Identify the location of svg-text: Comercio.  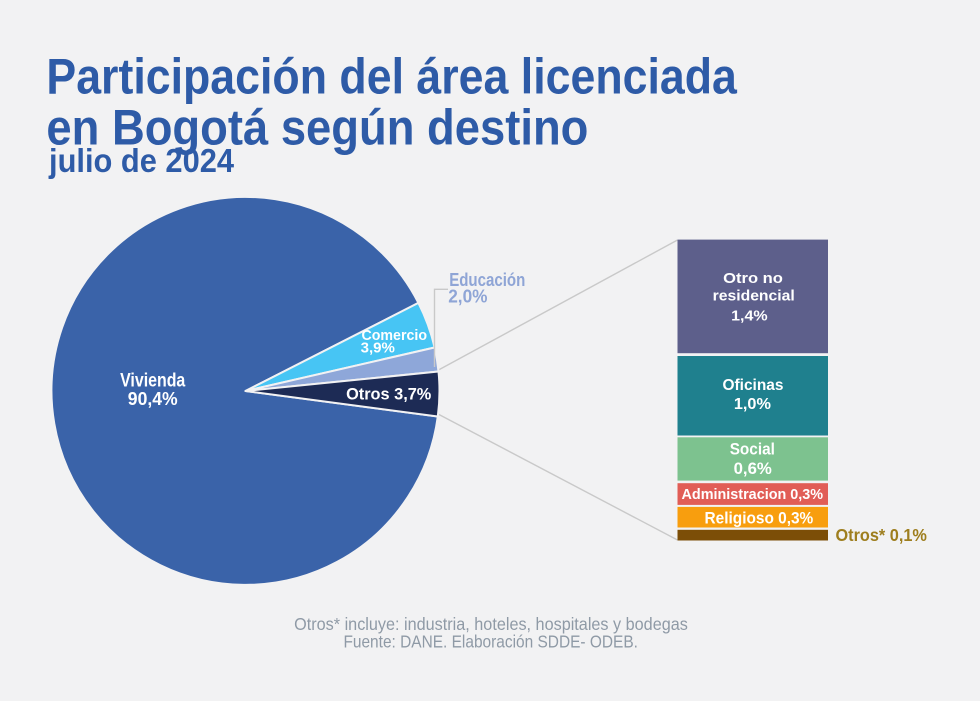
(395, 335).